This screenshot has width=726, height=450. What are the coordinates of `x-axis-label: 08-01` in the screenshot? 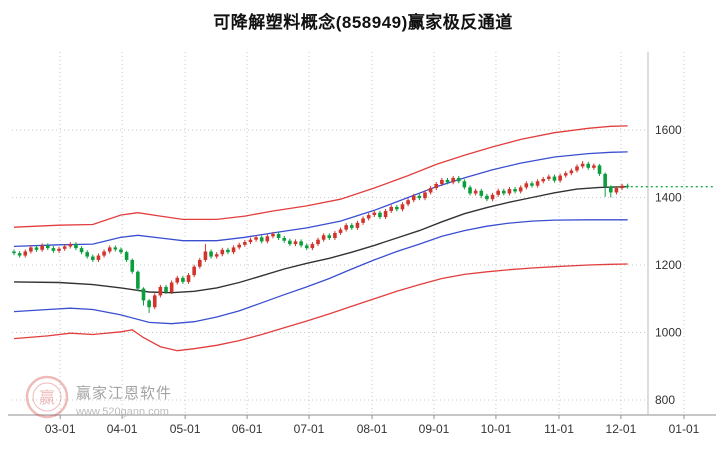 It's located at (372, 429).